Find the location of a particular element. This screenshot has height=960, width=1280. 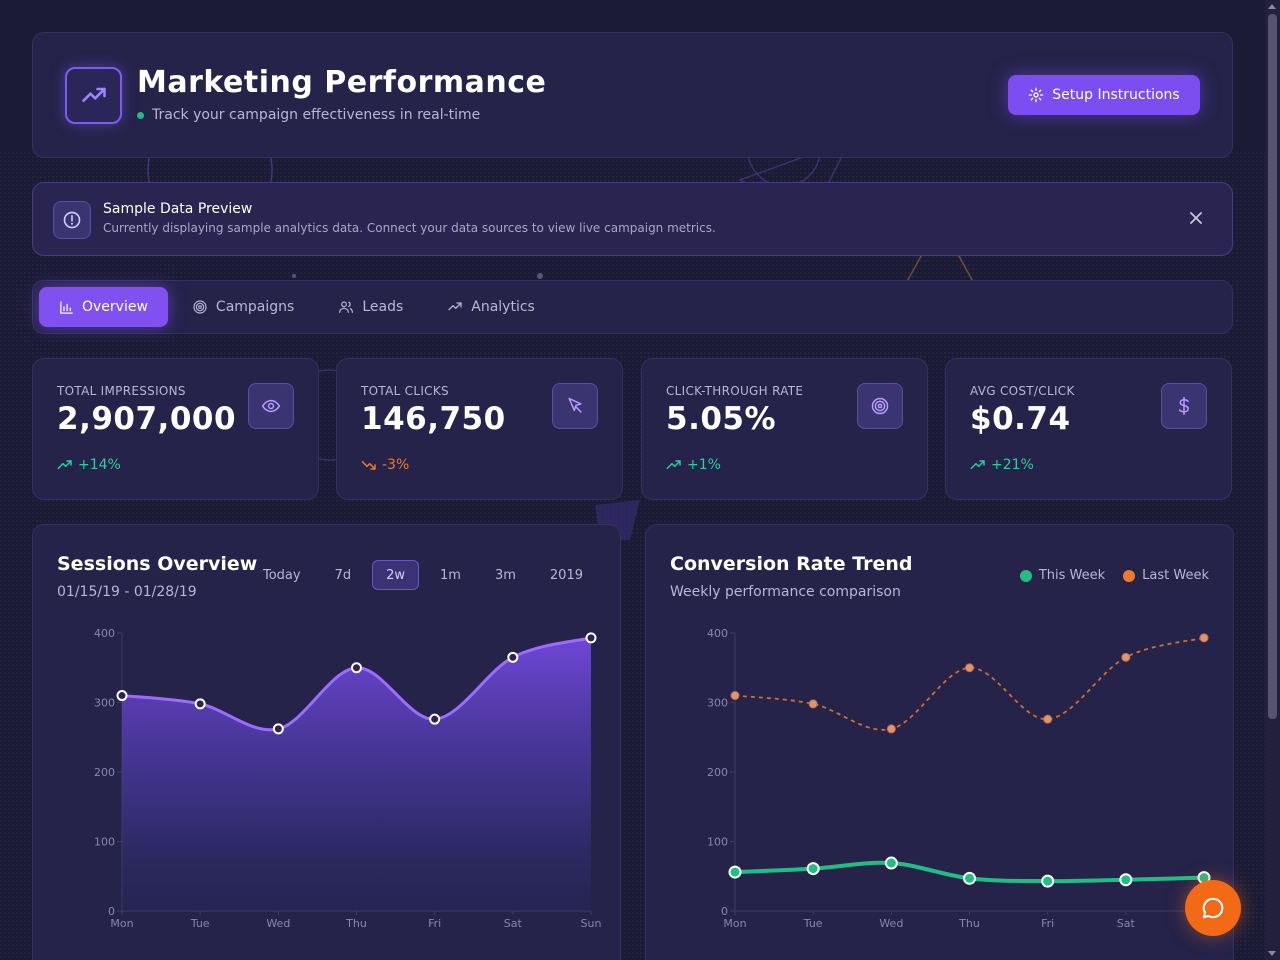

chart-legend: This Week Last Week is located at coordinates (1114, 575).